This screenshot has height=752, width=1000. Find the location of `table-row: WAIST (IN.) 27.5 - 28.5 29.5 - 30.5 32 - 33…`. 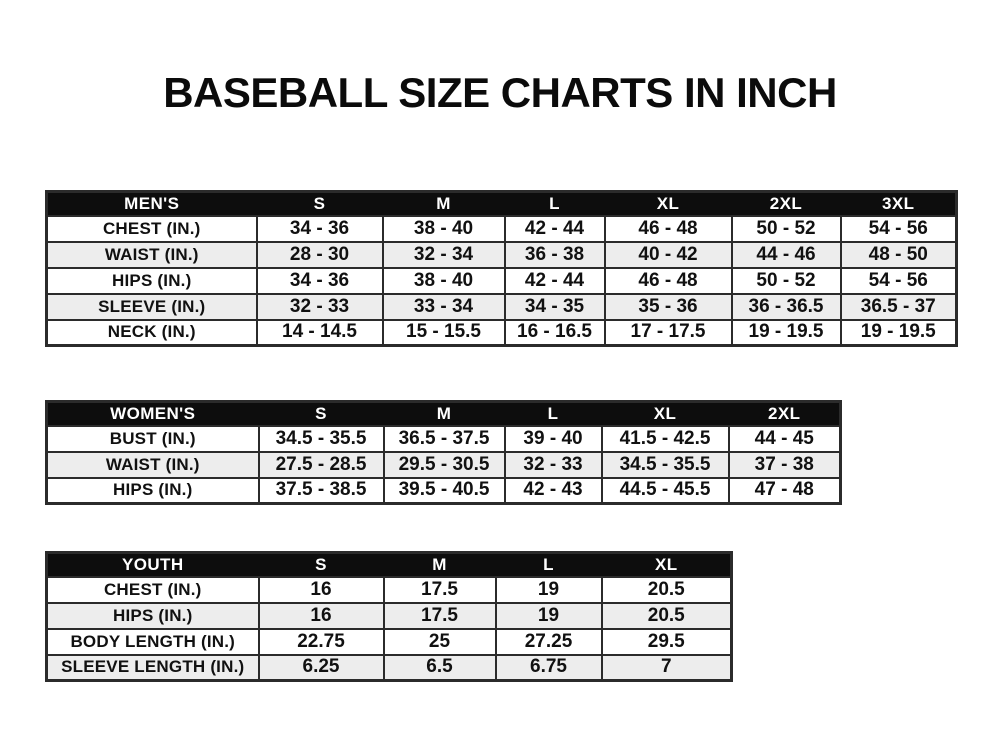

table-row: WAIST (IN.) 27.5 - 28.5 29.5 - 30.5 32 - 33… is located at coordinates (443, 464).